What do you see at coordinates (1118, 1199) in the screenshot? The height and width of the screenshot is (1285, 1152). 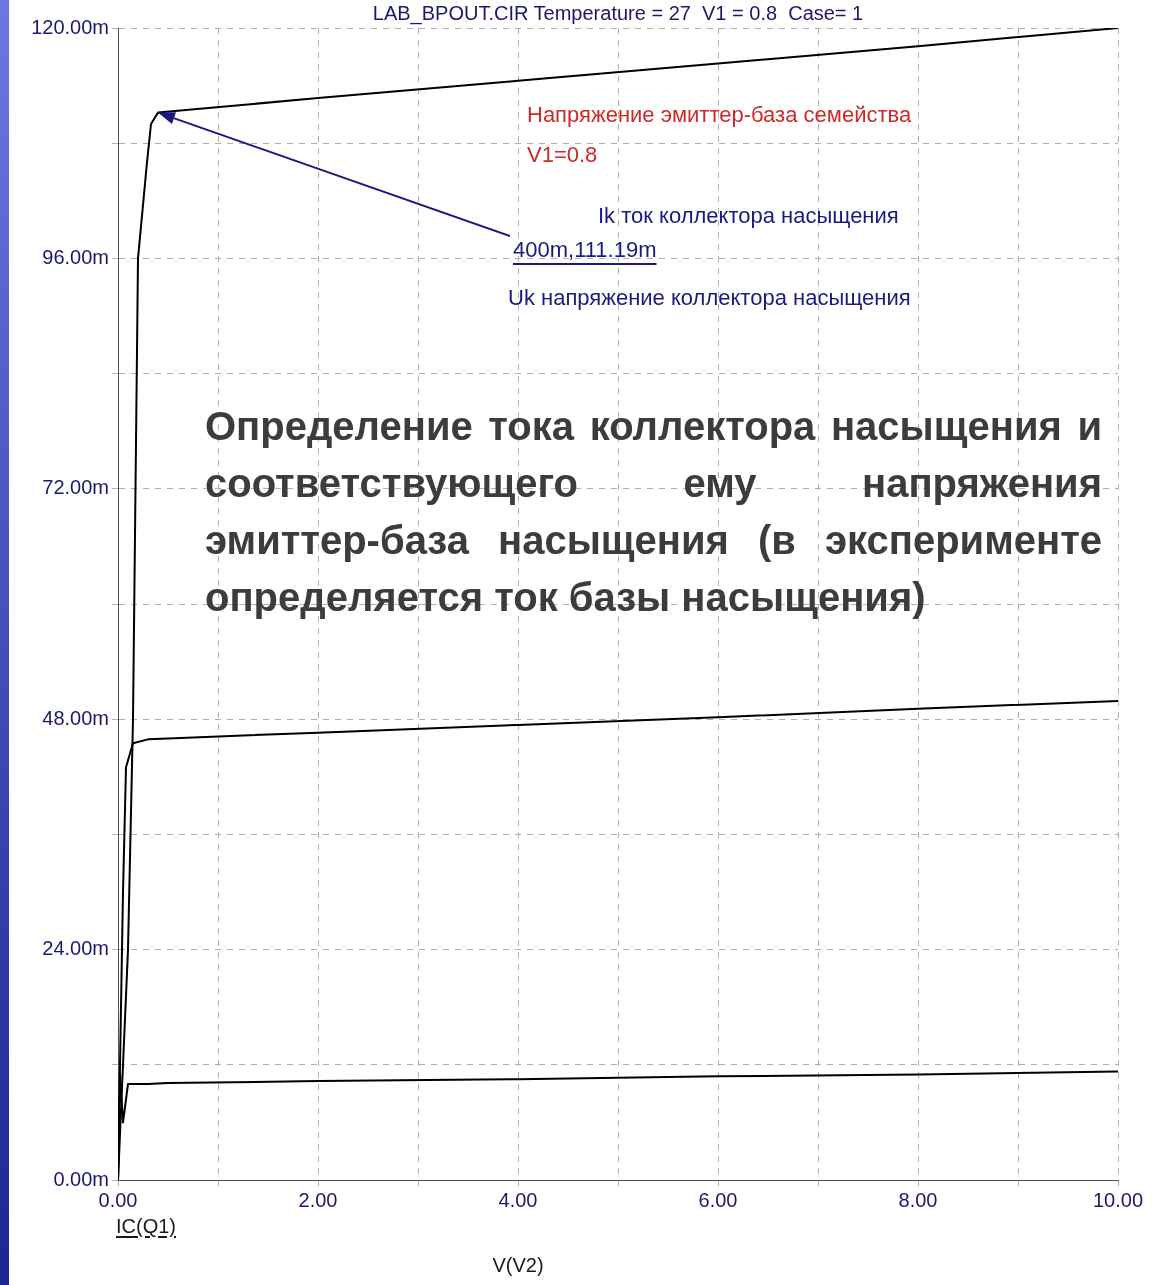 I see `x-tick-label: 10.00` at bounding box center [1118, 1199].